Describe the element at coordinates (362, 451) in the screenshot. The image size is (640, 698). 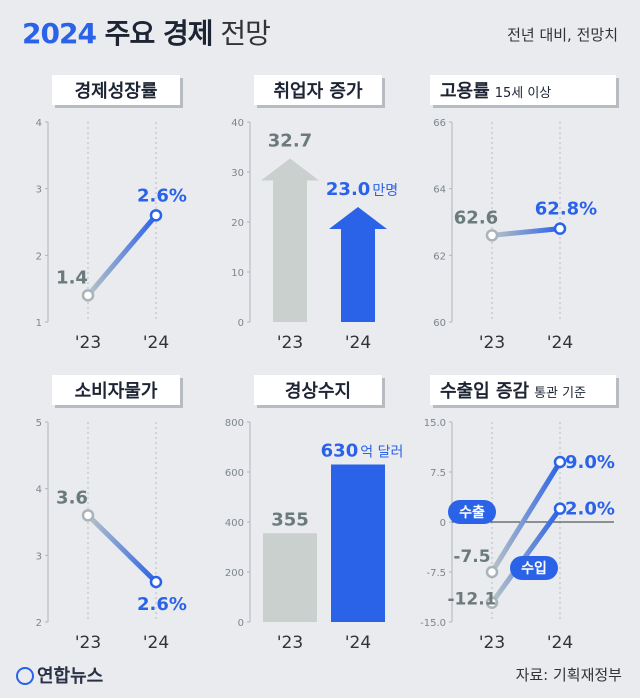
I see `data-label: 630 억 달러` at that location.